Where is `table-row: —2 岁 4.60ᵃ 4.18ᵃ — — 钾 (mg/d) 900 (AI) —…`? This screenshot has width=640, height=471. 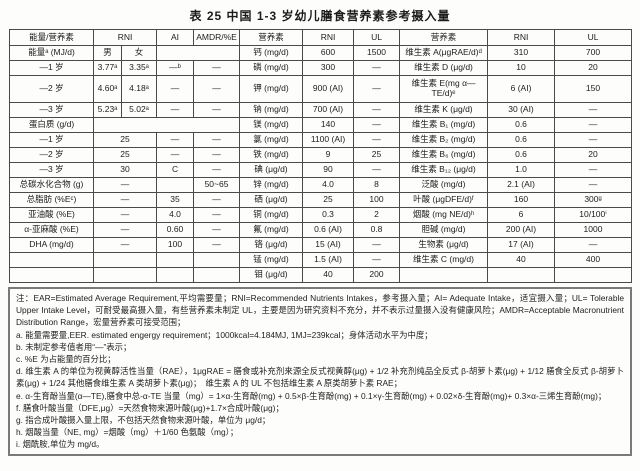 table-row: —2 岁 4.60ᵃ 4.18ᵃ — — 钾 (mg/d) 900 (AI) —… is located at coordinates (321, 89).